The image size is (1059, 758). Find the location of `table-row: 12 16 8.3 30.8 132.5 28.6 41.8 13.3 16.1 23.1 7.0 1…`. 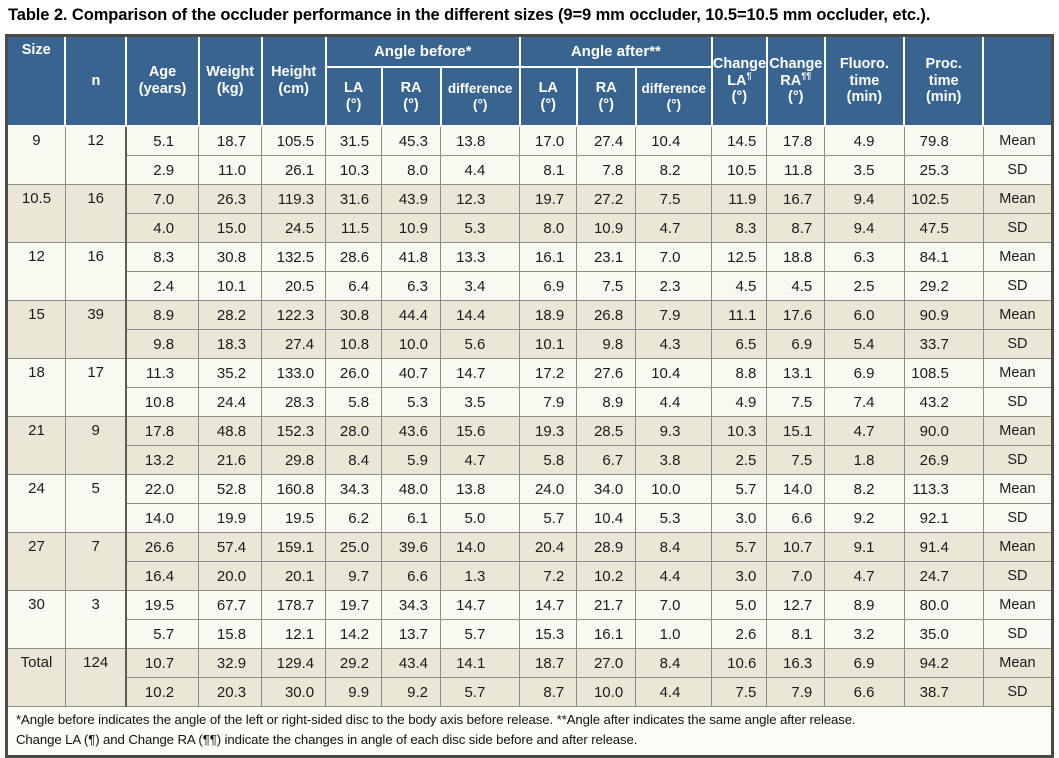

table-row: 12 16 8.3 30.8 132.5 28.6 41.8 13.3 16.1 23.1 7.0 1… is located at coordinates (530, 271).